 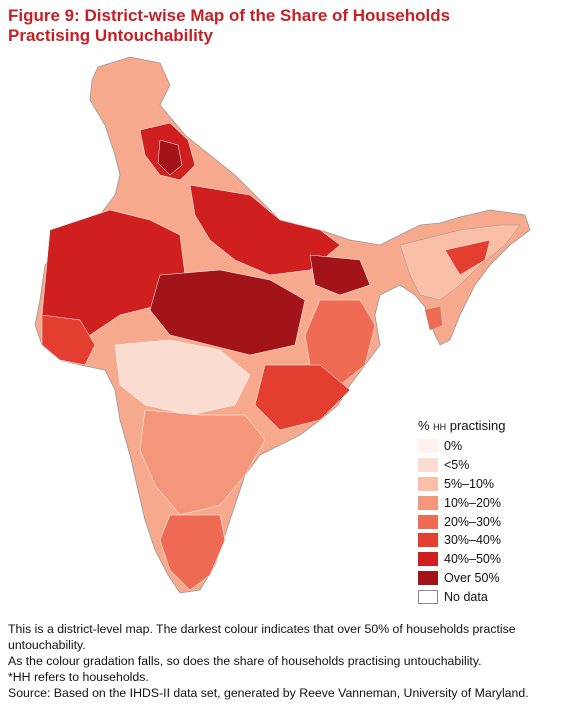 What do you see at coordinates (453, 446) in the screenshot?
I see `legend-label: 0%` at bounding box center [453, 446].